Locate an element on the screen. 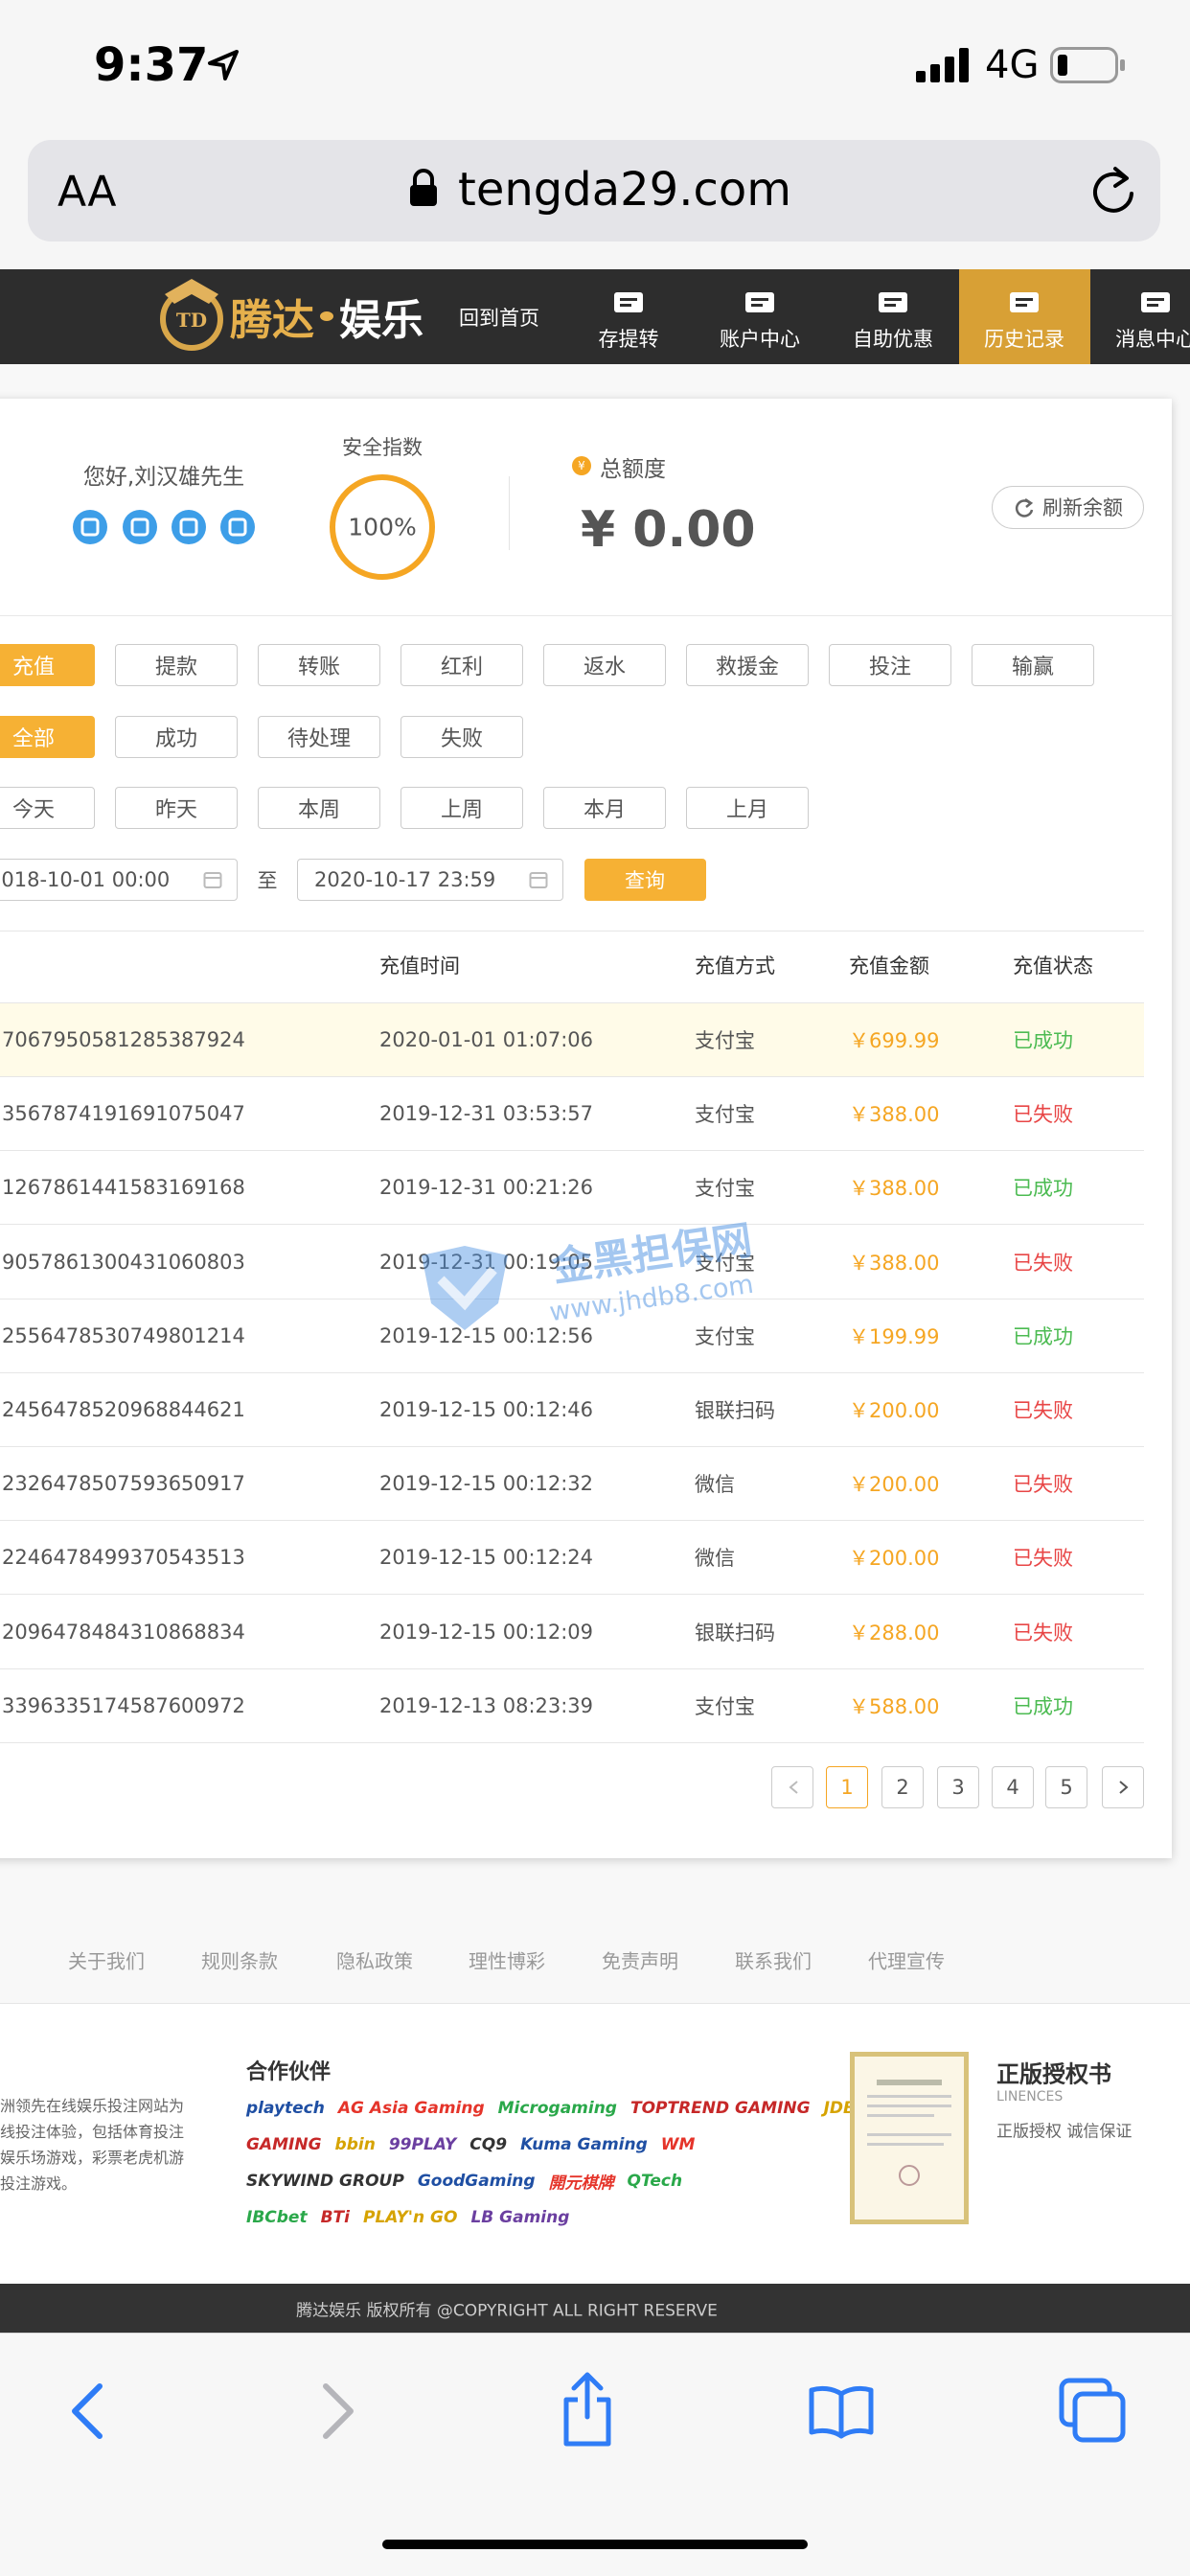 This screenshot has width=1190, height=2576. nav-item: 历史记录 is located at coordinates (1024, 339).